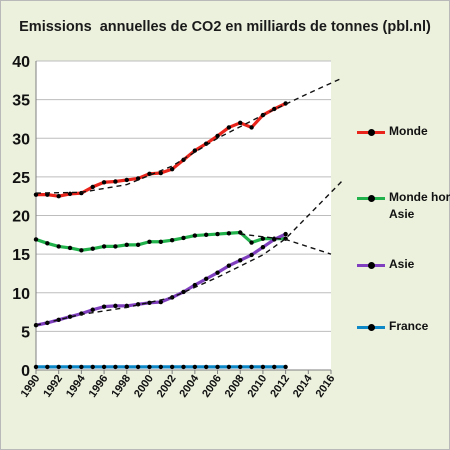 The height and width of the screenshot is (450, 450). What do you see at coordinates (70, 248) in the screenshot?
I see `point-monde-hors-asie-1993` at bounding box center [70, 248].